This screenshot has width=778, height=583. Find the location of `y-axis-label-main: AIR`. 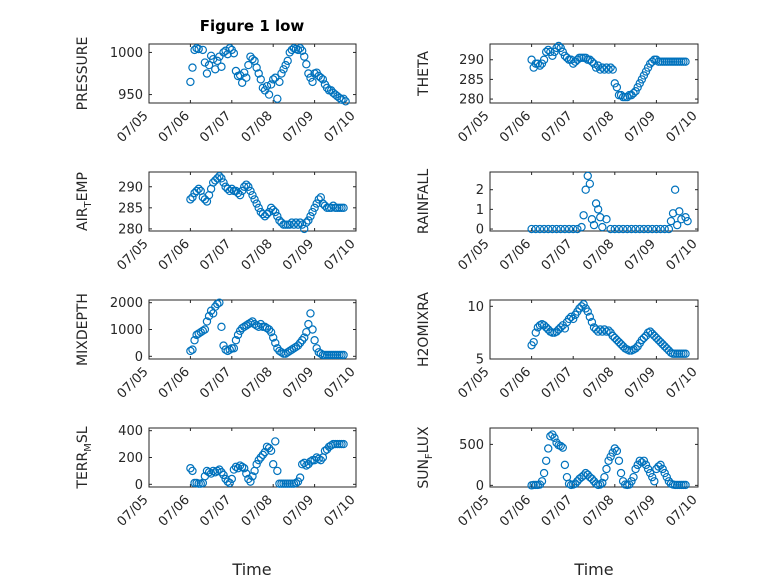

y-axis-label-main: AIR is located at coordinates (83, 219).